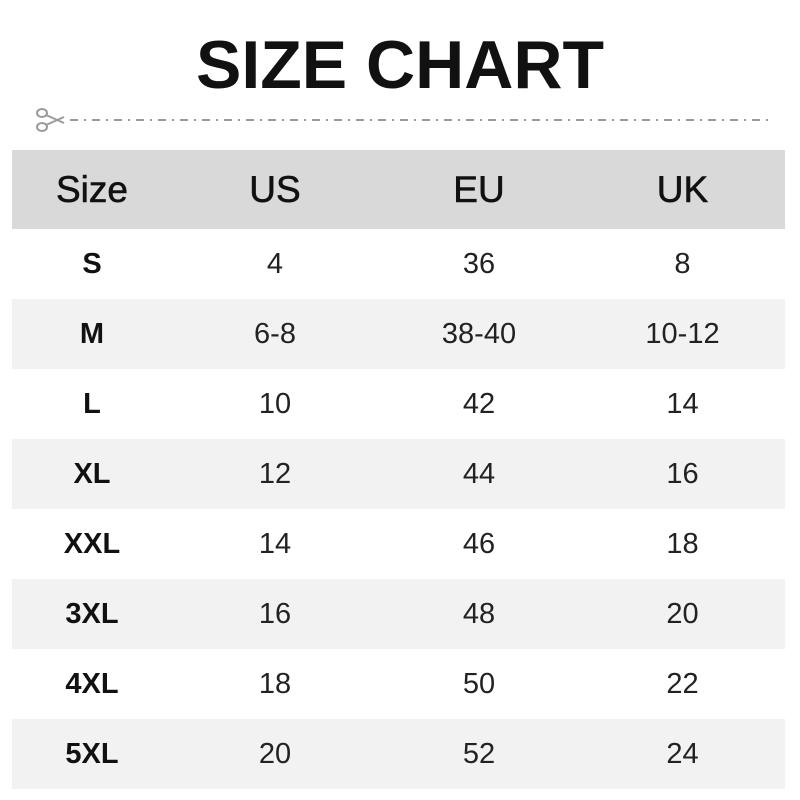 The height and width of the screenshot is (800, 800). Describe the element at coordinates (682, 543) in the screenshot. I see `cell-uk: 18` at that location.